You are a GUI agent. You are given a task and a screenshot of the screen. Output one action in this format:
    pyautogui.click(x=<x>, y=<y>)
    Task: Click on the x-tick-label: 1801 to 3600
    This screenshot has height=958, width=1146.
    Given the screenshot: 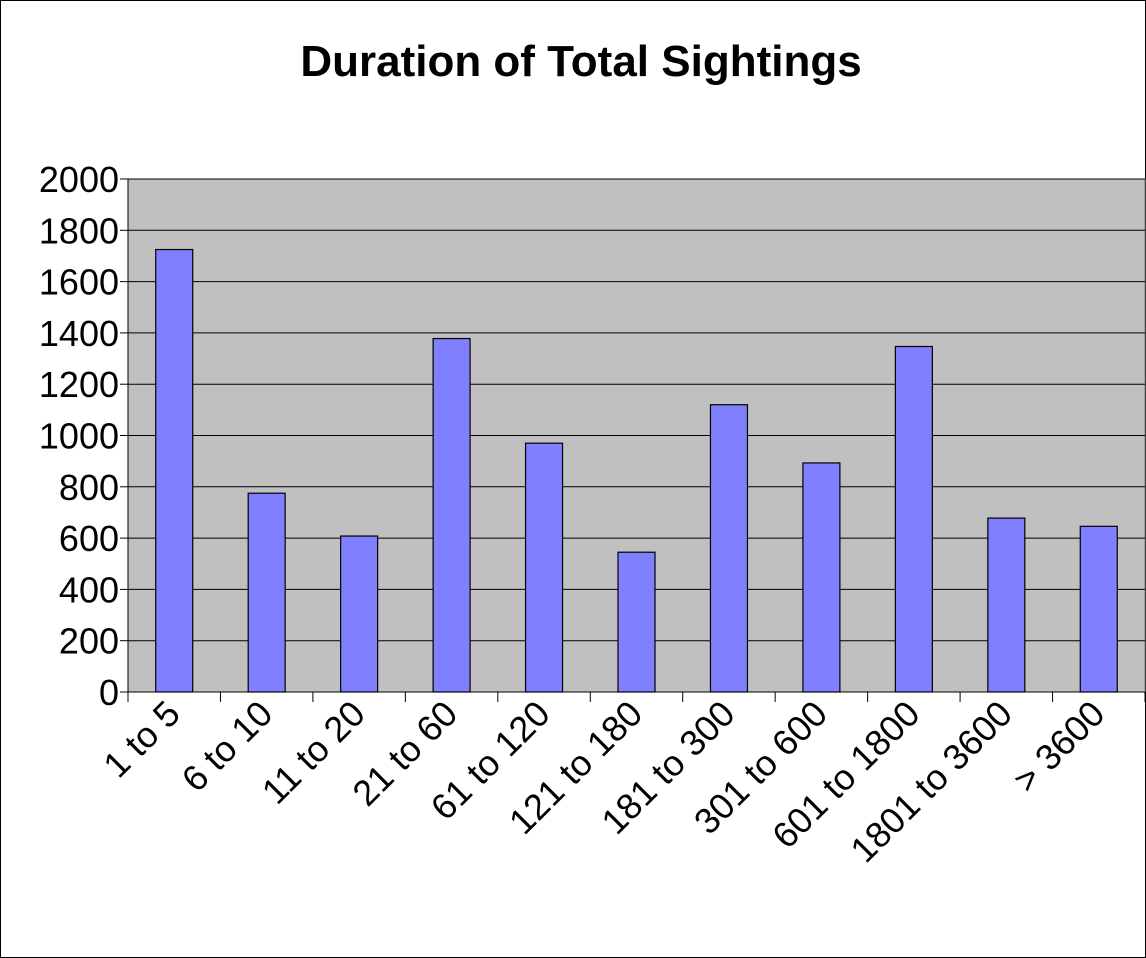 What is the action you would take?
    pyautogui.click(x=931, y=782)
    